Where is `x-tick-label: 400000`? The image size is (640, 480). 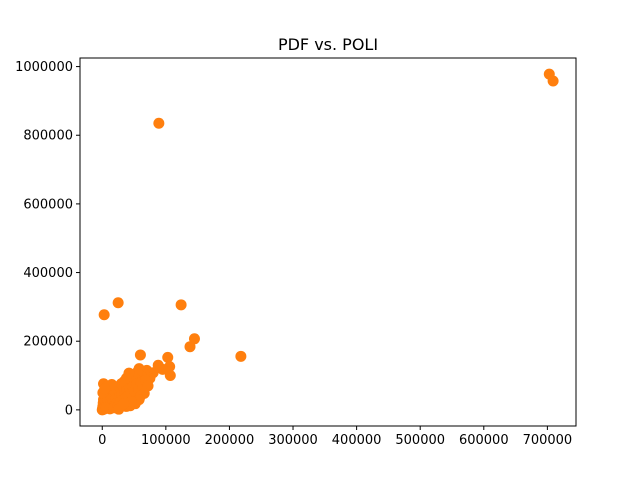 x-tick-label: 400000 is located at coordinates (357, 440).